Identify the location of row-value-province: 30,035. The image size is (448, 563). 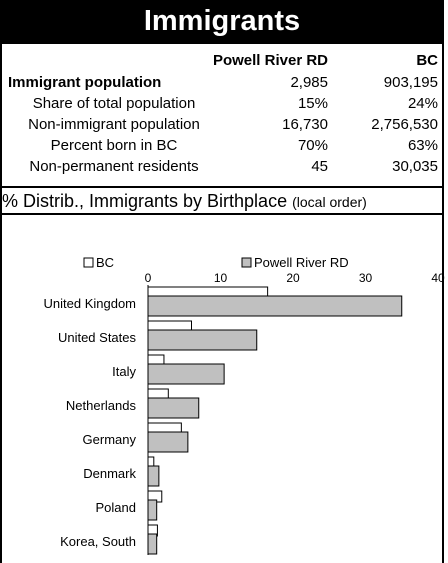
(415, 166).